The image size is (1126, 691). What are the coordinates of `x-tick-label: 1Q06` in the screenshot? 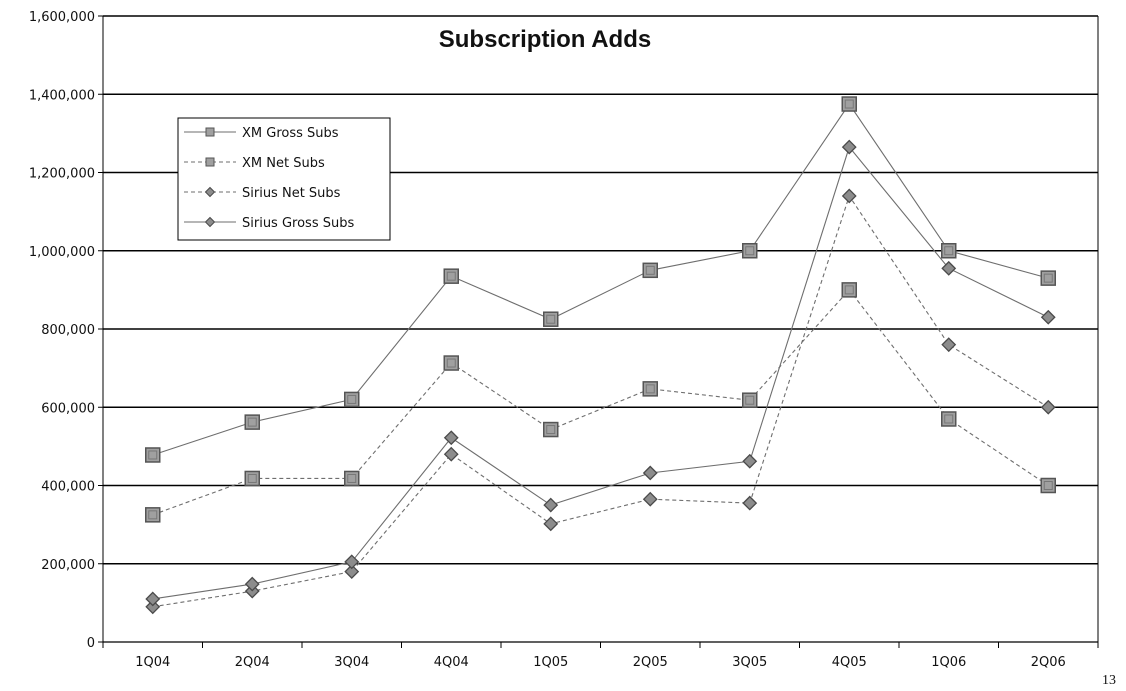 It's located at (948, 662).